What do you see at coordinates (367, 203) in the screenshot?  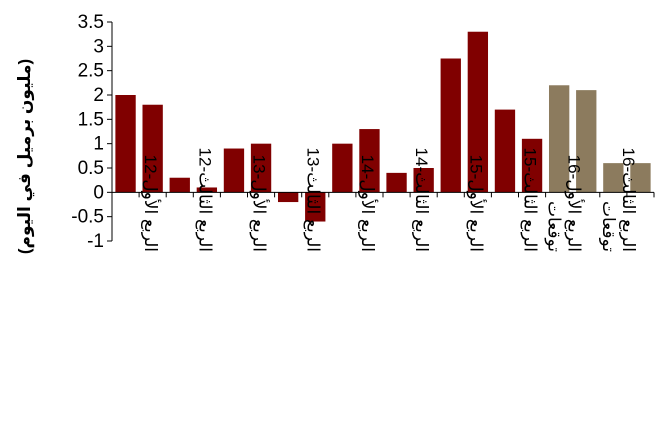 I see `category-label: الربع الأول-14` at bounding box center [367, 203].